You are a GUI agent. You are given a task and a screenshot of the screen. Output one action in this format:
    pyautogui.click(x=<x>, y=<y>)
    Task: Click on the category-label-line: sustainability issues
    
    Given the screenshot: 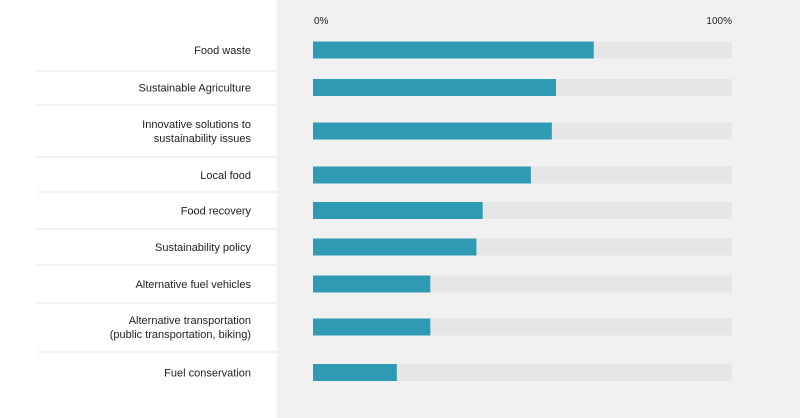 What is the action you would take?
    pyautogui.click(x=203, y=139)
    